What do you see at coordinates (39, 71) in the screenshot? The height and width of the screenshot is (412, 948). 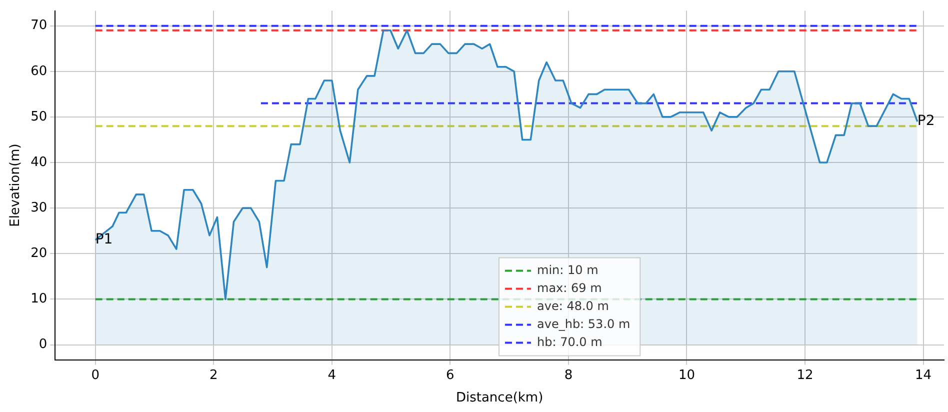 I see `y-tick-label: 60` at bounding box center [39, 71].